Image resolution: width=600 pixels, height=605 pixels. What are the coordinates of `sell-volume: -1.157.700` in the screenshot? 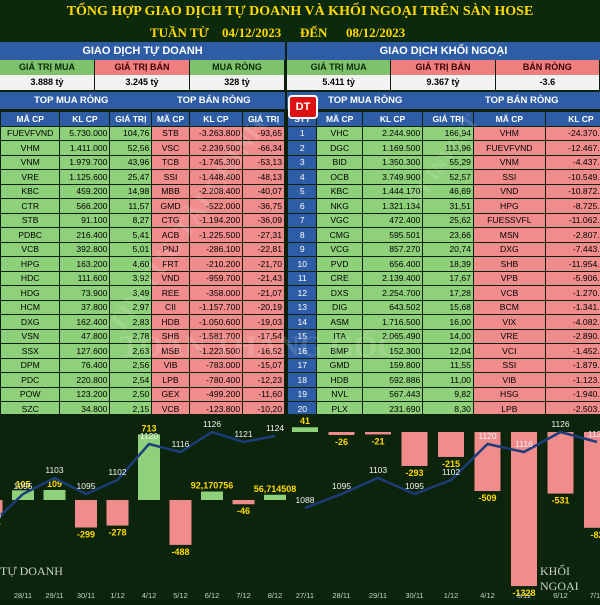 It's located at (215, 307).